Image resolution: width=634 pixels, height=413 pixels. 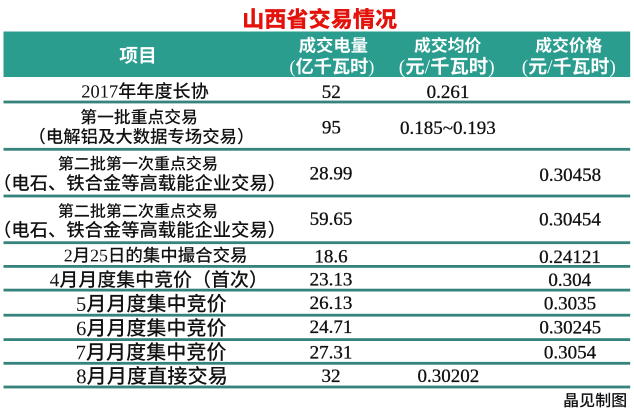 I want to click on svg-text: 52, so click(x=331, y=92).